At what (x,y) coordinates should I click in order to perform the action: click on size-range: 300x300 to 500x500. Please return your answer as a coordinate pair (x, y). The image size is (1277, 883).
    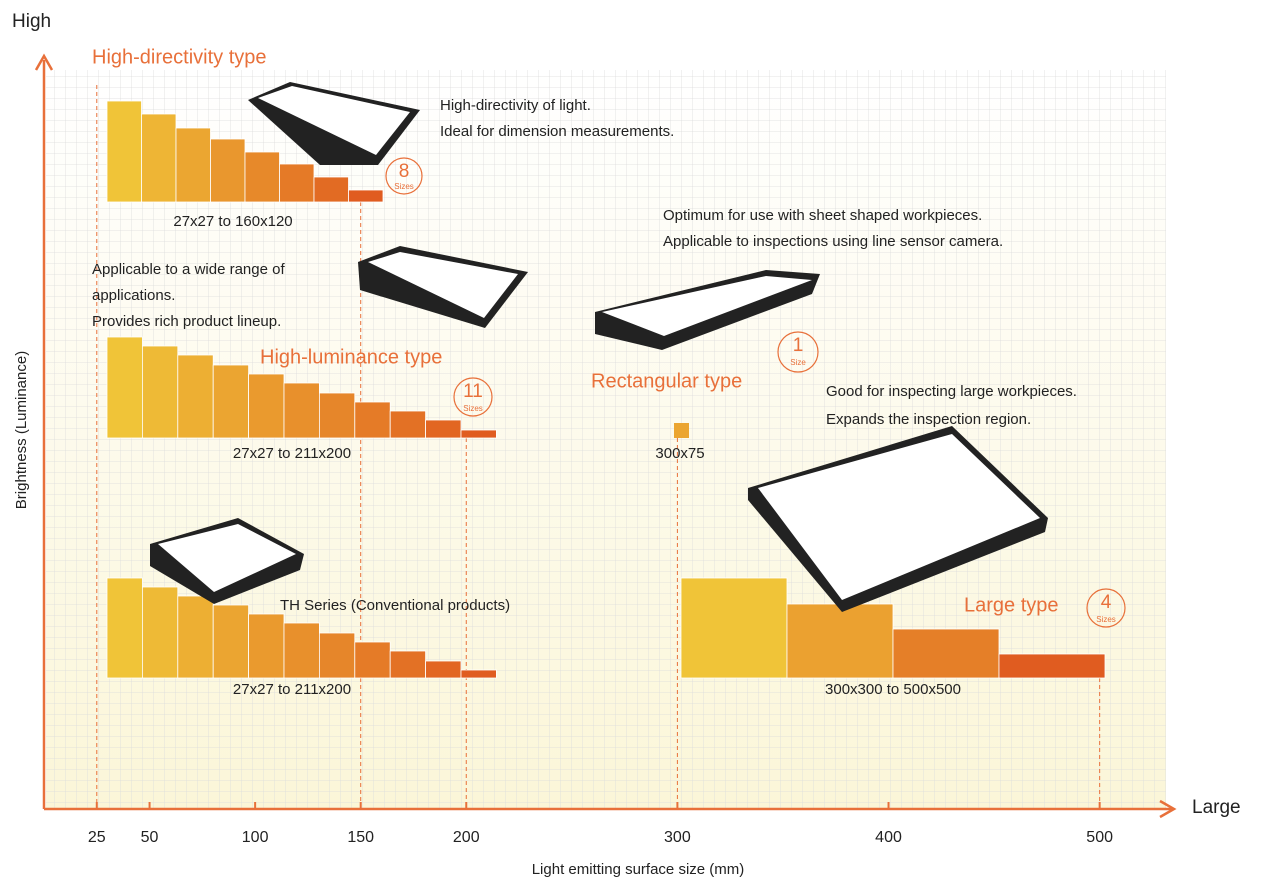
    Looking at the image, I should click on (893, 689).